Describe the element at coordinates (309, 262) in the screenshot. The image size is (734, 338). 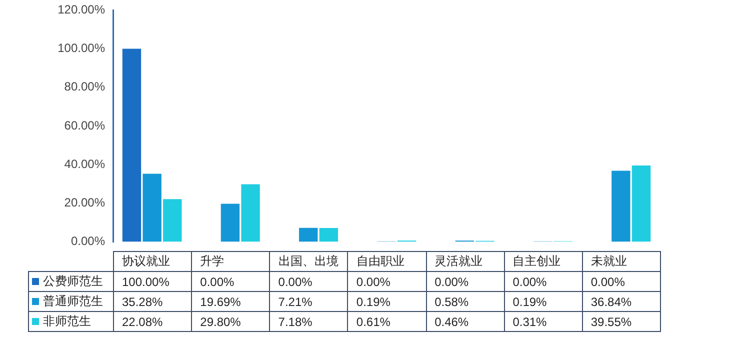
I see `x-tick-label: 出国、出境` at that location.